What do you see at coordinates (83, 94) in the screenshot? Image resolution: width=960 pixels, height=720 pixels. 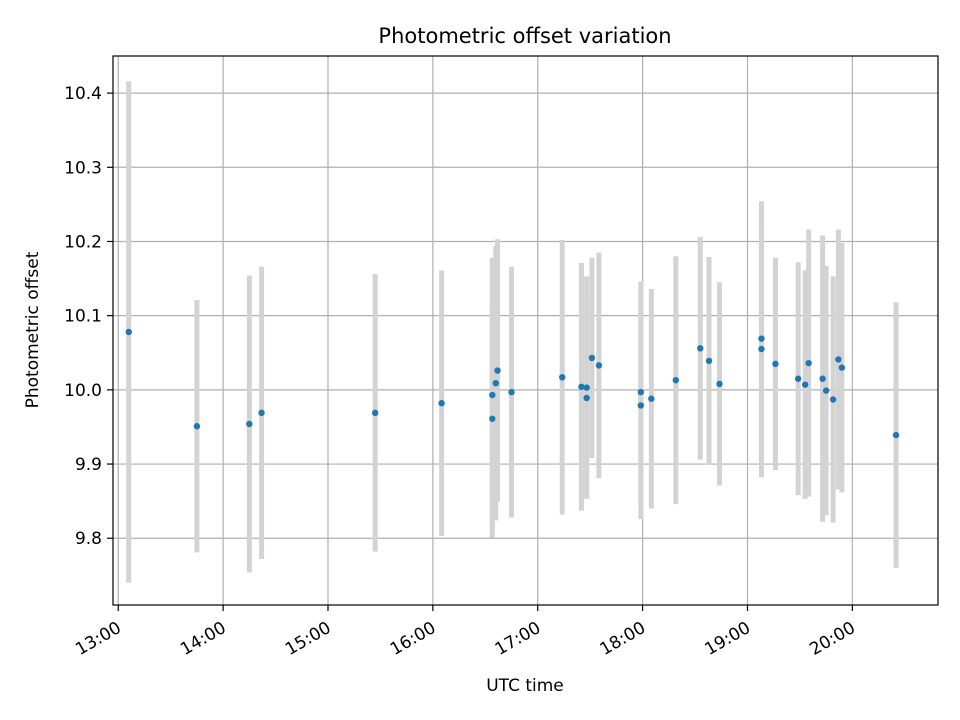 I see `y-tick-label: 10.4` at bounding box center [83, 94].